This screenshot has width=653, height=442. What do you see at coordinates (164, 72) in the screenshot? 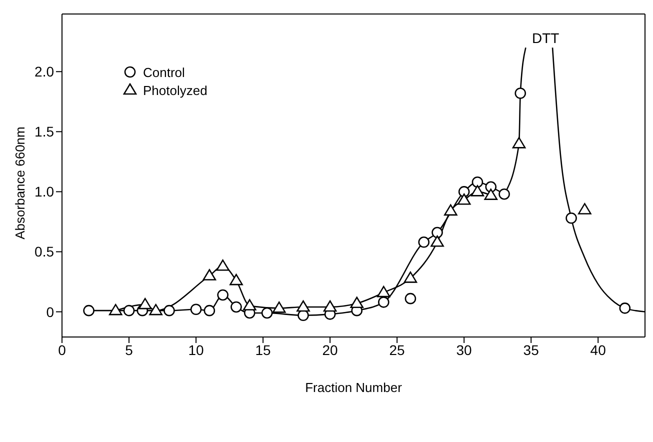
I see `legend-label: Control` at bounding box center [164, 72].